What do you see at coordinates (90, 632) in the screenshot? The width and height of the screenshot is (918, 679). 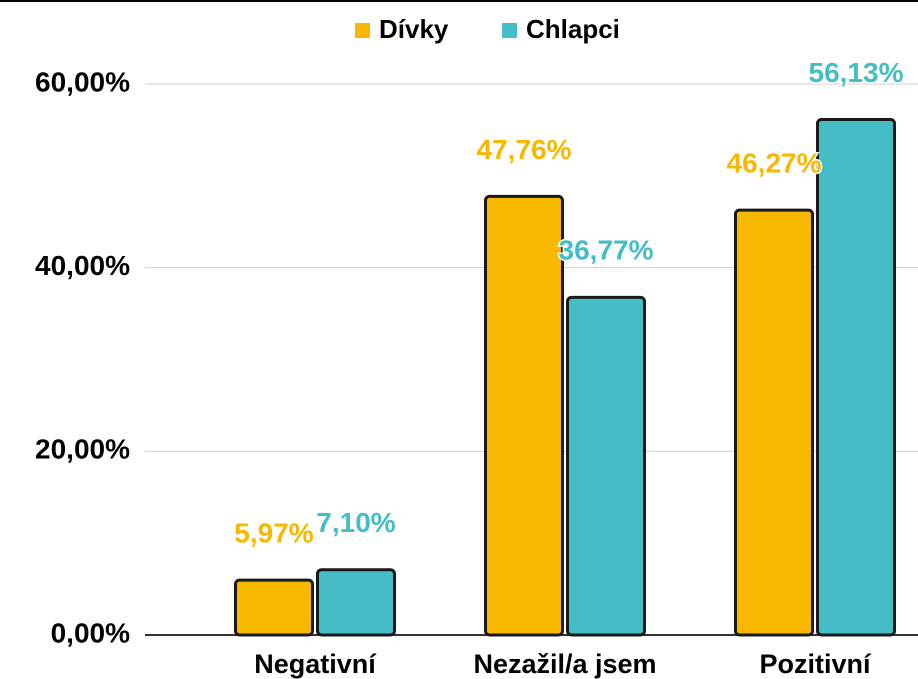 I see `y-tick-label: 0,00%` at bounding box center [90, 632].